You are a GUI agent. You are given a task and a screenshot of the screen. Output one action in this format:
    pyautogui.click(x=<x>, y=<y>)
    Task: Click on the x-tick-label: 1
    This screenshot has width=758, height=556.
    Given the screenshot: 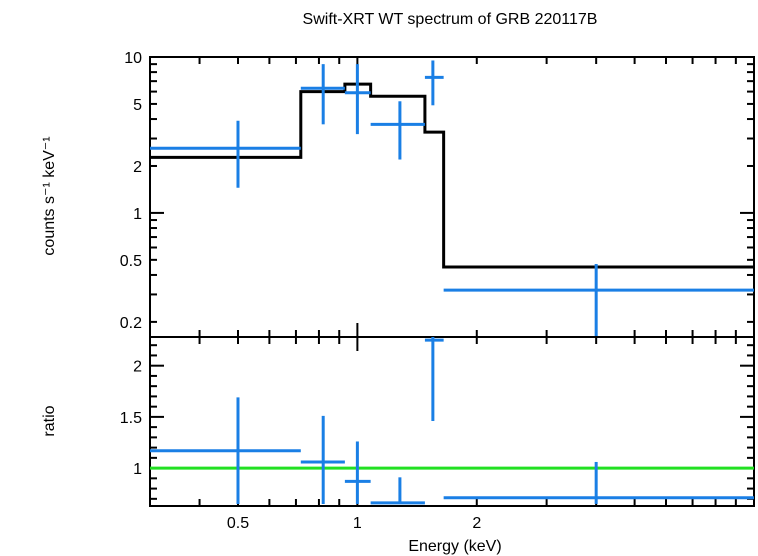 What is the action you would take?
    pyautogui.click(x=357, y=523)
    